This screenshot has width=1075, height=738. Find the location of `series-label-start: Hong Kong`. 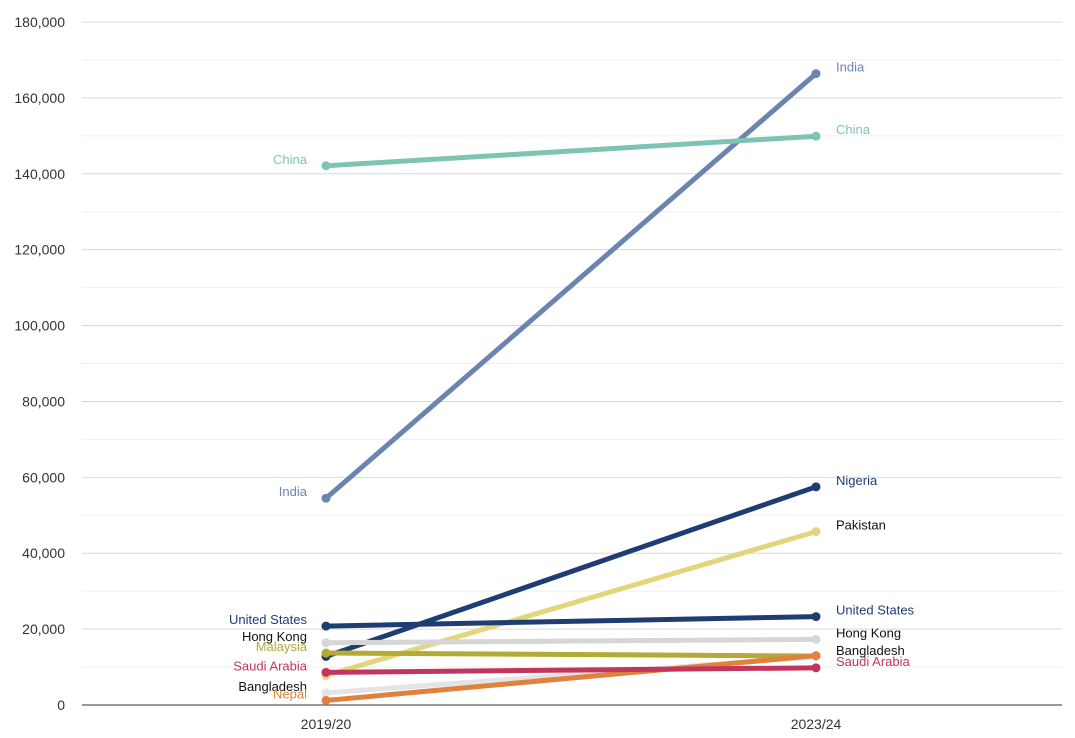

series-label-start: Hong Kong is located at coordinates (274, 636).